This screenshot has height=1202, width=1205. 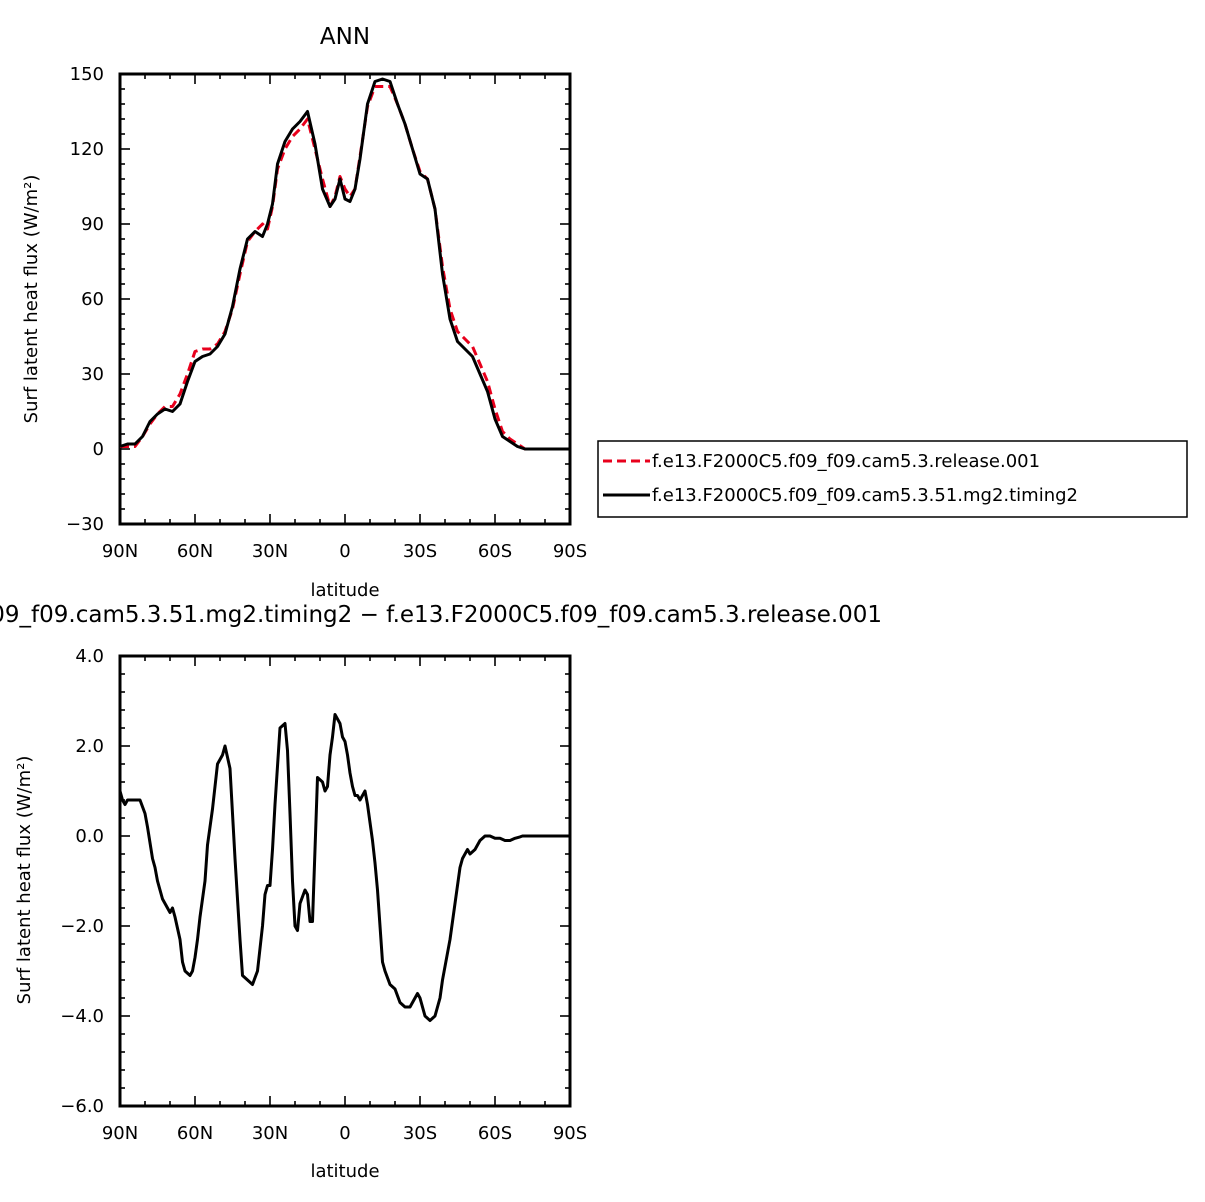 What do you see at coordinates (89, 746) in the screenshot?
I see `y-tick-label: 2.0` at bounding box center [89, 746].